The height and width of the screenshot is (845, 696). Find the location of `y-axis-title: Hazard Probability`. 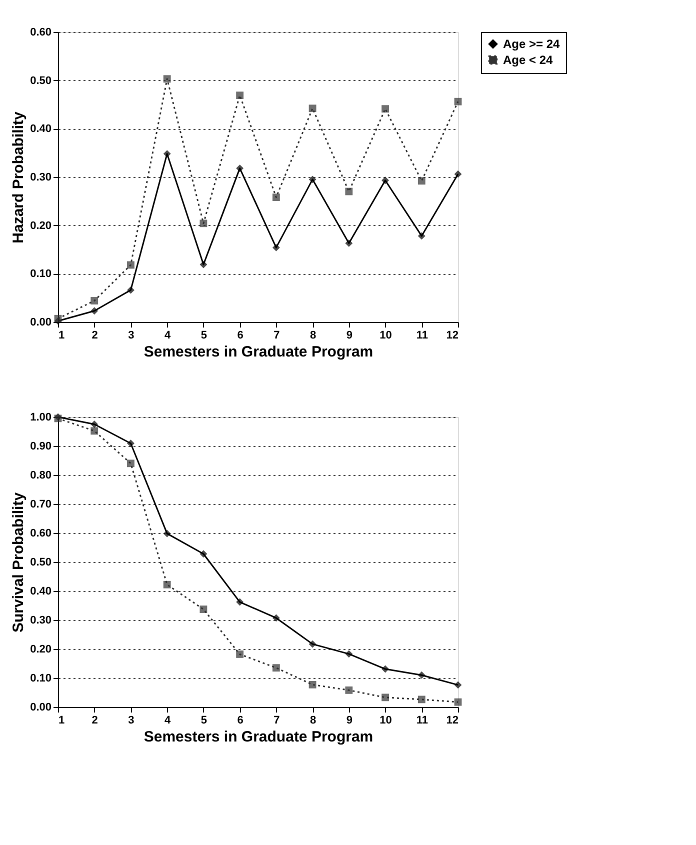

y-axis-title: Hazard Probability is located at coordinates (19, 177).